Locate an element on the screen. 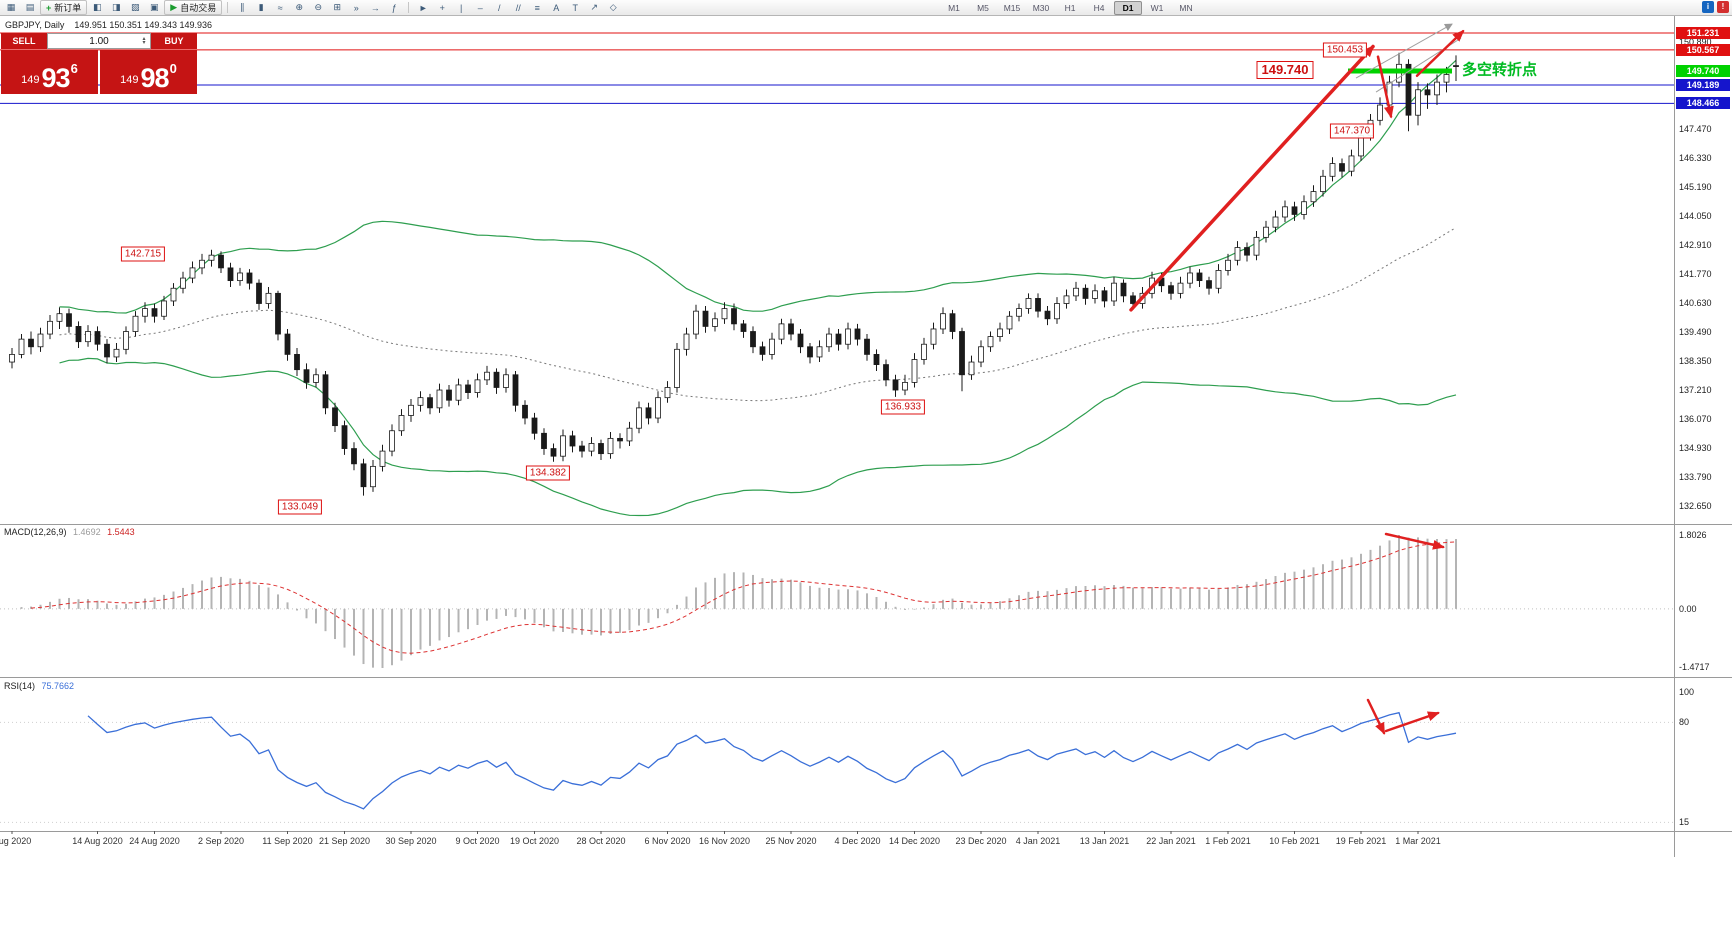 Image resolution: width=1732 pixels, height=941 pixels. timeframe-w1: W1 is located at coordinates (1157, 8).